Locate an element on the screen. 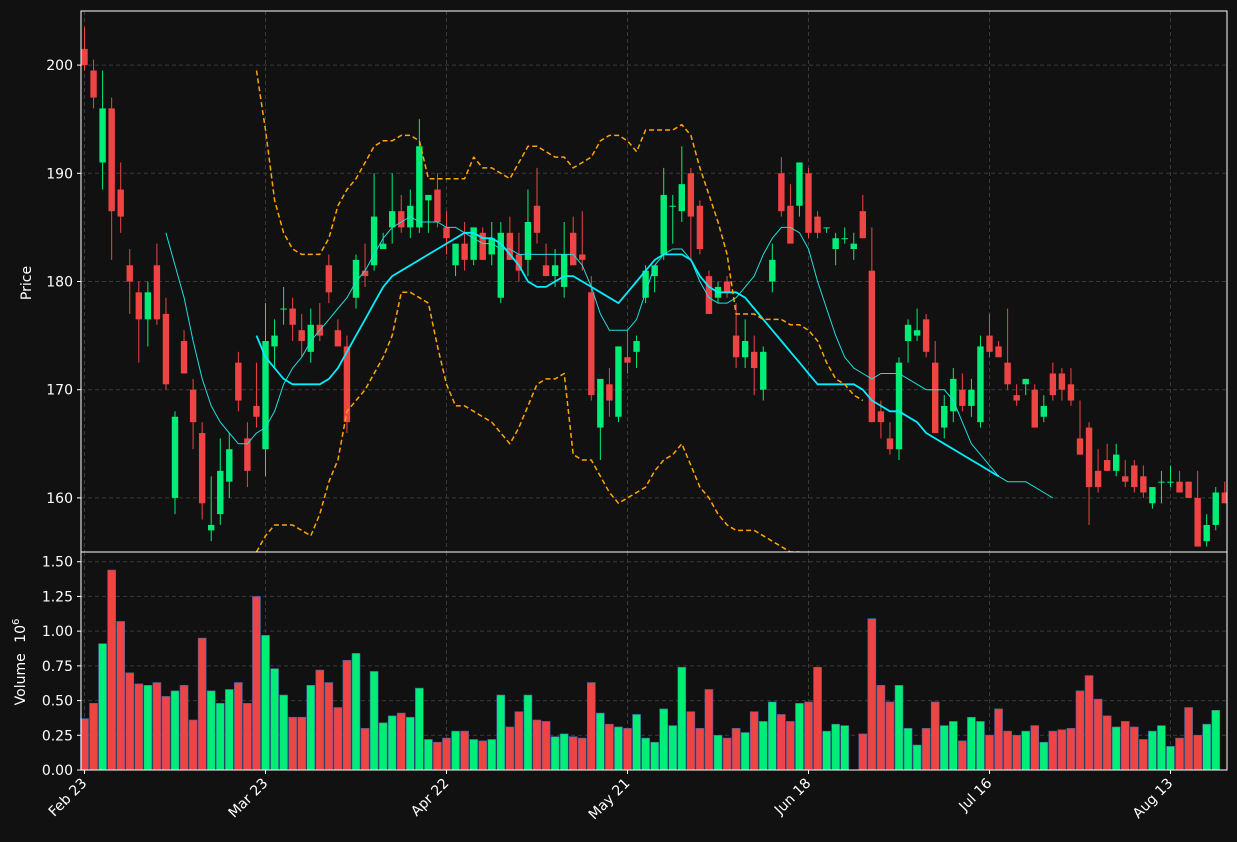  price-tick-label: 170 is located at coordinates (59, 391).